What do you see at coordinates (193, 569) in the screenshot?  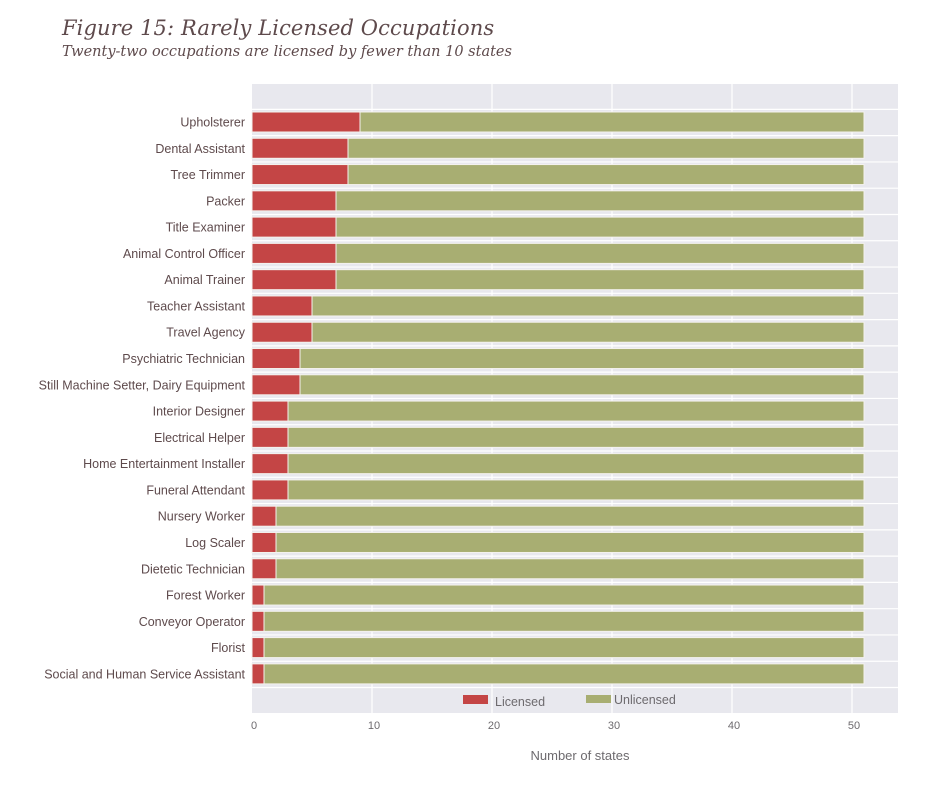 I see `category-label: Dietetic Technician` at bounding box center [193, 569].